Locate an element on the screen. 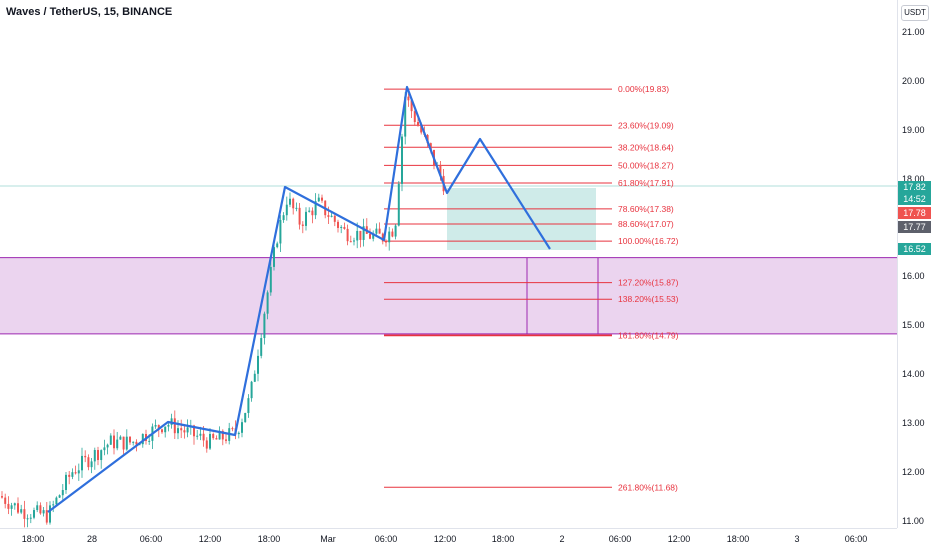  fib-label: 261.80%(11.68) is located at coordinates (648, 487).